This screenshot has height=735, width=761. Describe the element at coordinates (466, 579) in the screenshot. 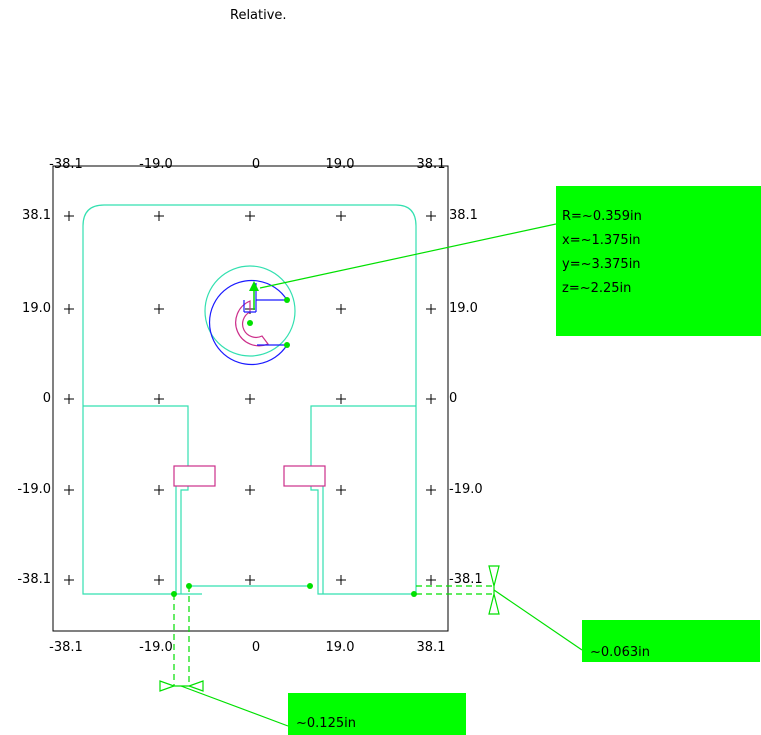

I see `right-axis-label: -38.1` at that location.